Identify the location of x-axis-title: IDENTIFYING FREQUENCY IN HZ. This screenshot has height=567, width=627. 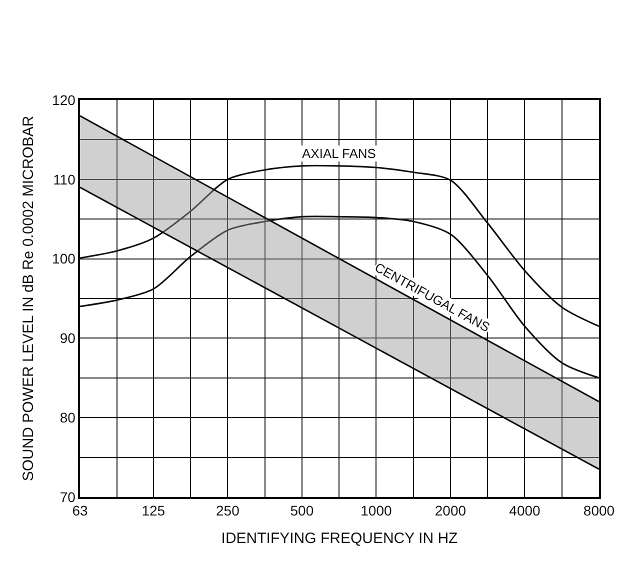
(339, 539).